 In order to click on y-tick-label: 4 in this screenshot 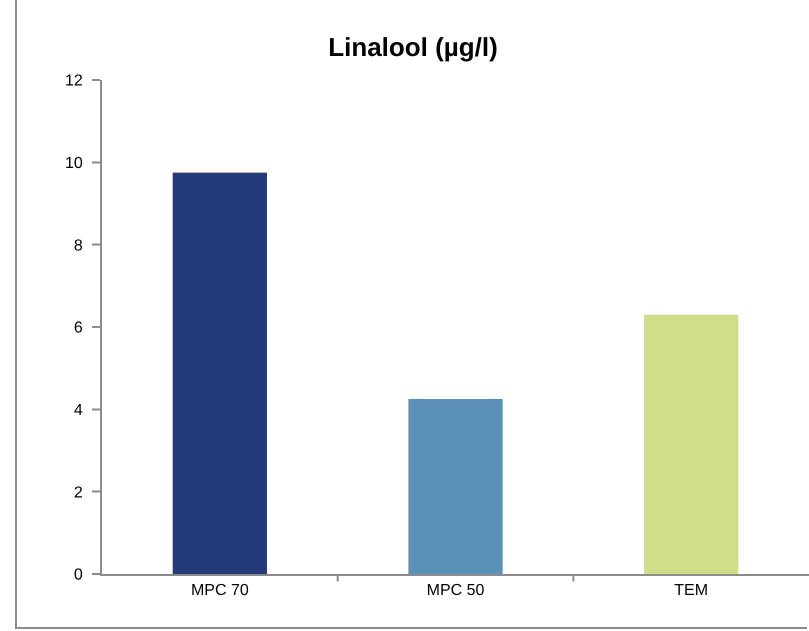, I will do `click(78, 410)`.